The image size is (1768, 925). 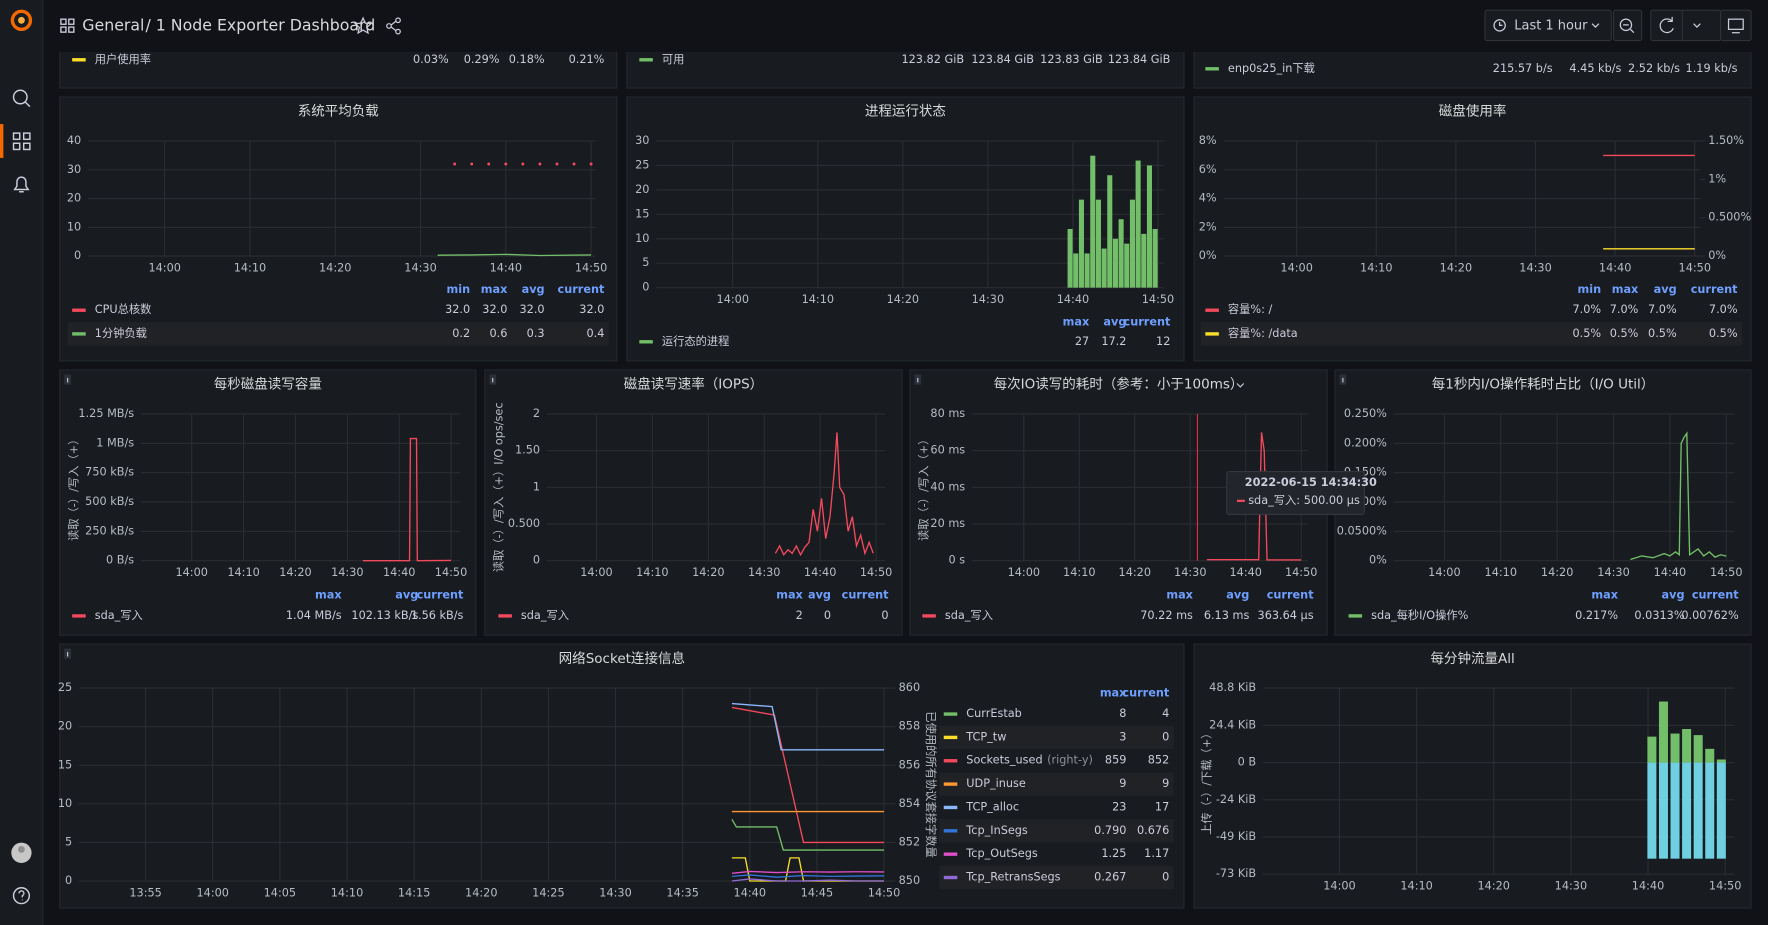 I want to click on y2-tick-label: 858, so click(x=910, y=726).